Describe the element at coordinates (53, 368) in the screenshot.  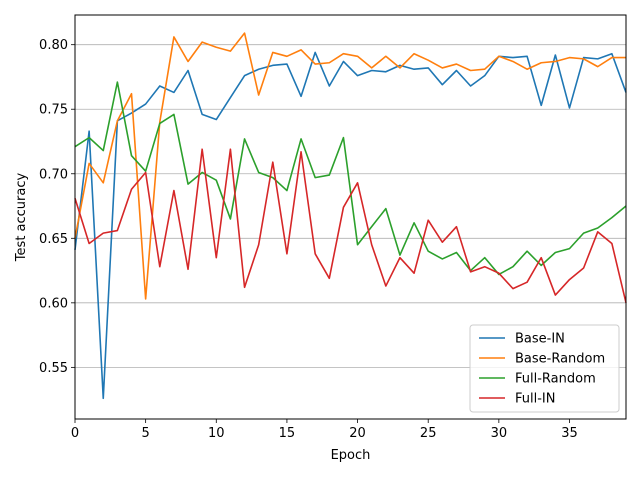
I see `y-tick-label: 0.55` at that location.